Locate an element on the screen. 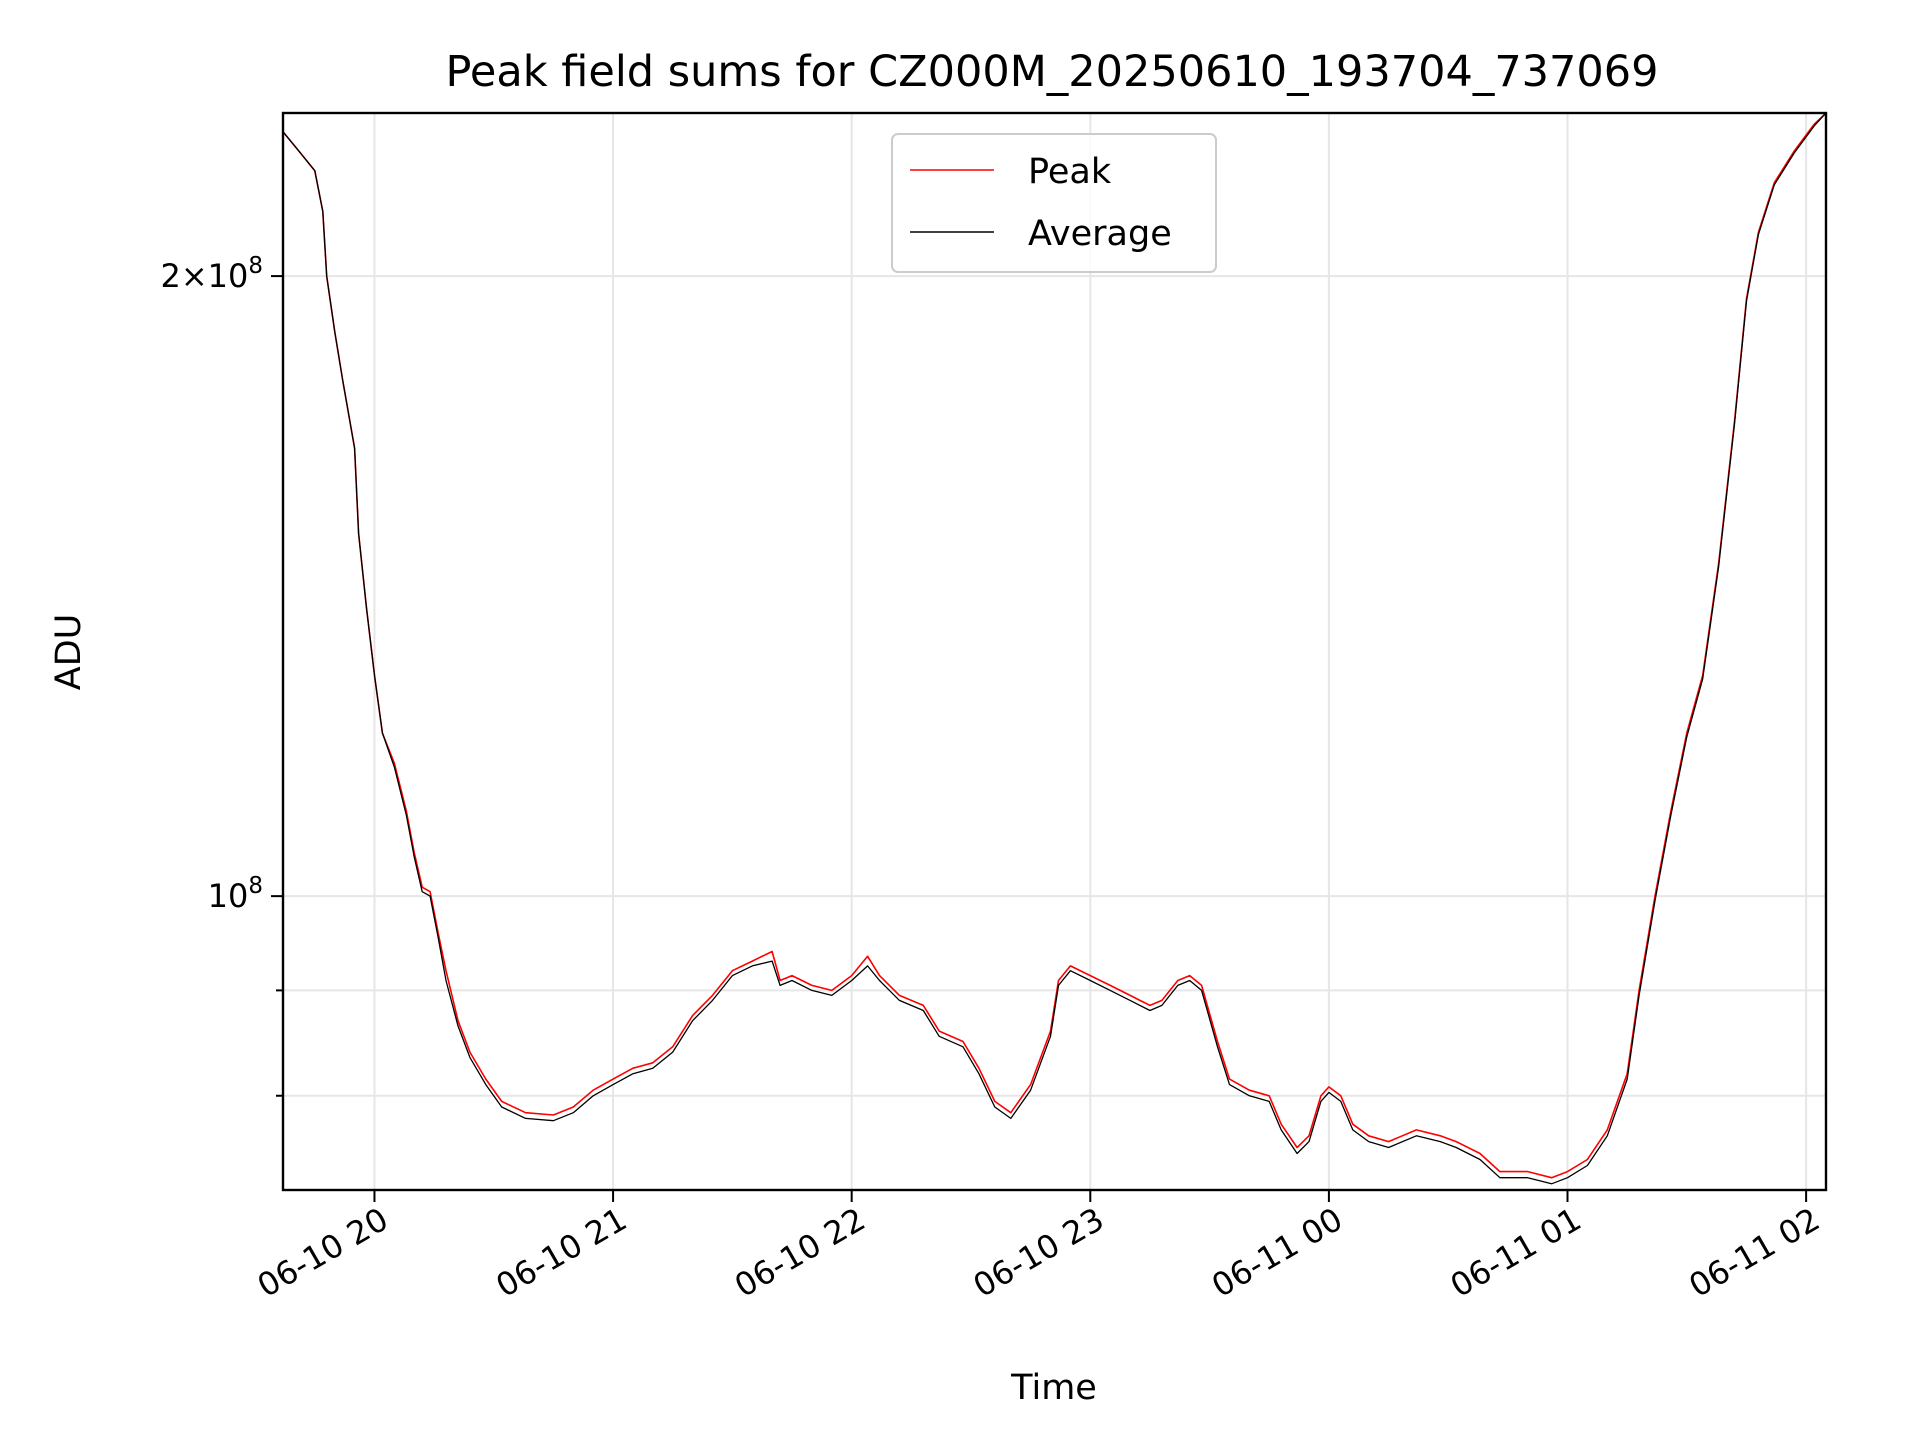 Image resolution: width=1920 pixels, height=1440 pixels. y-tick-label: 2×10⁸ is located at coordinates (211, 274).